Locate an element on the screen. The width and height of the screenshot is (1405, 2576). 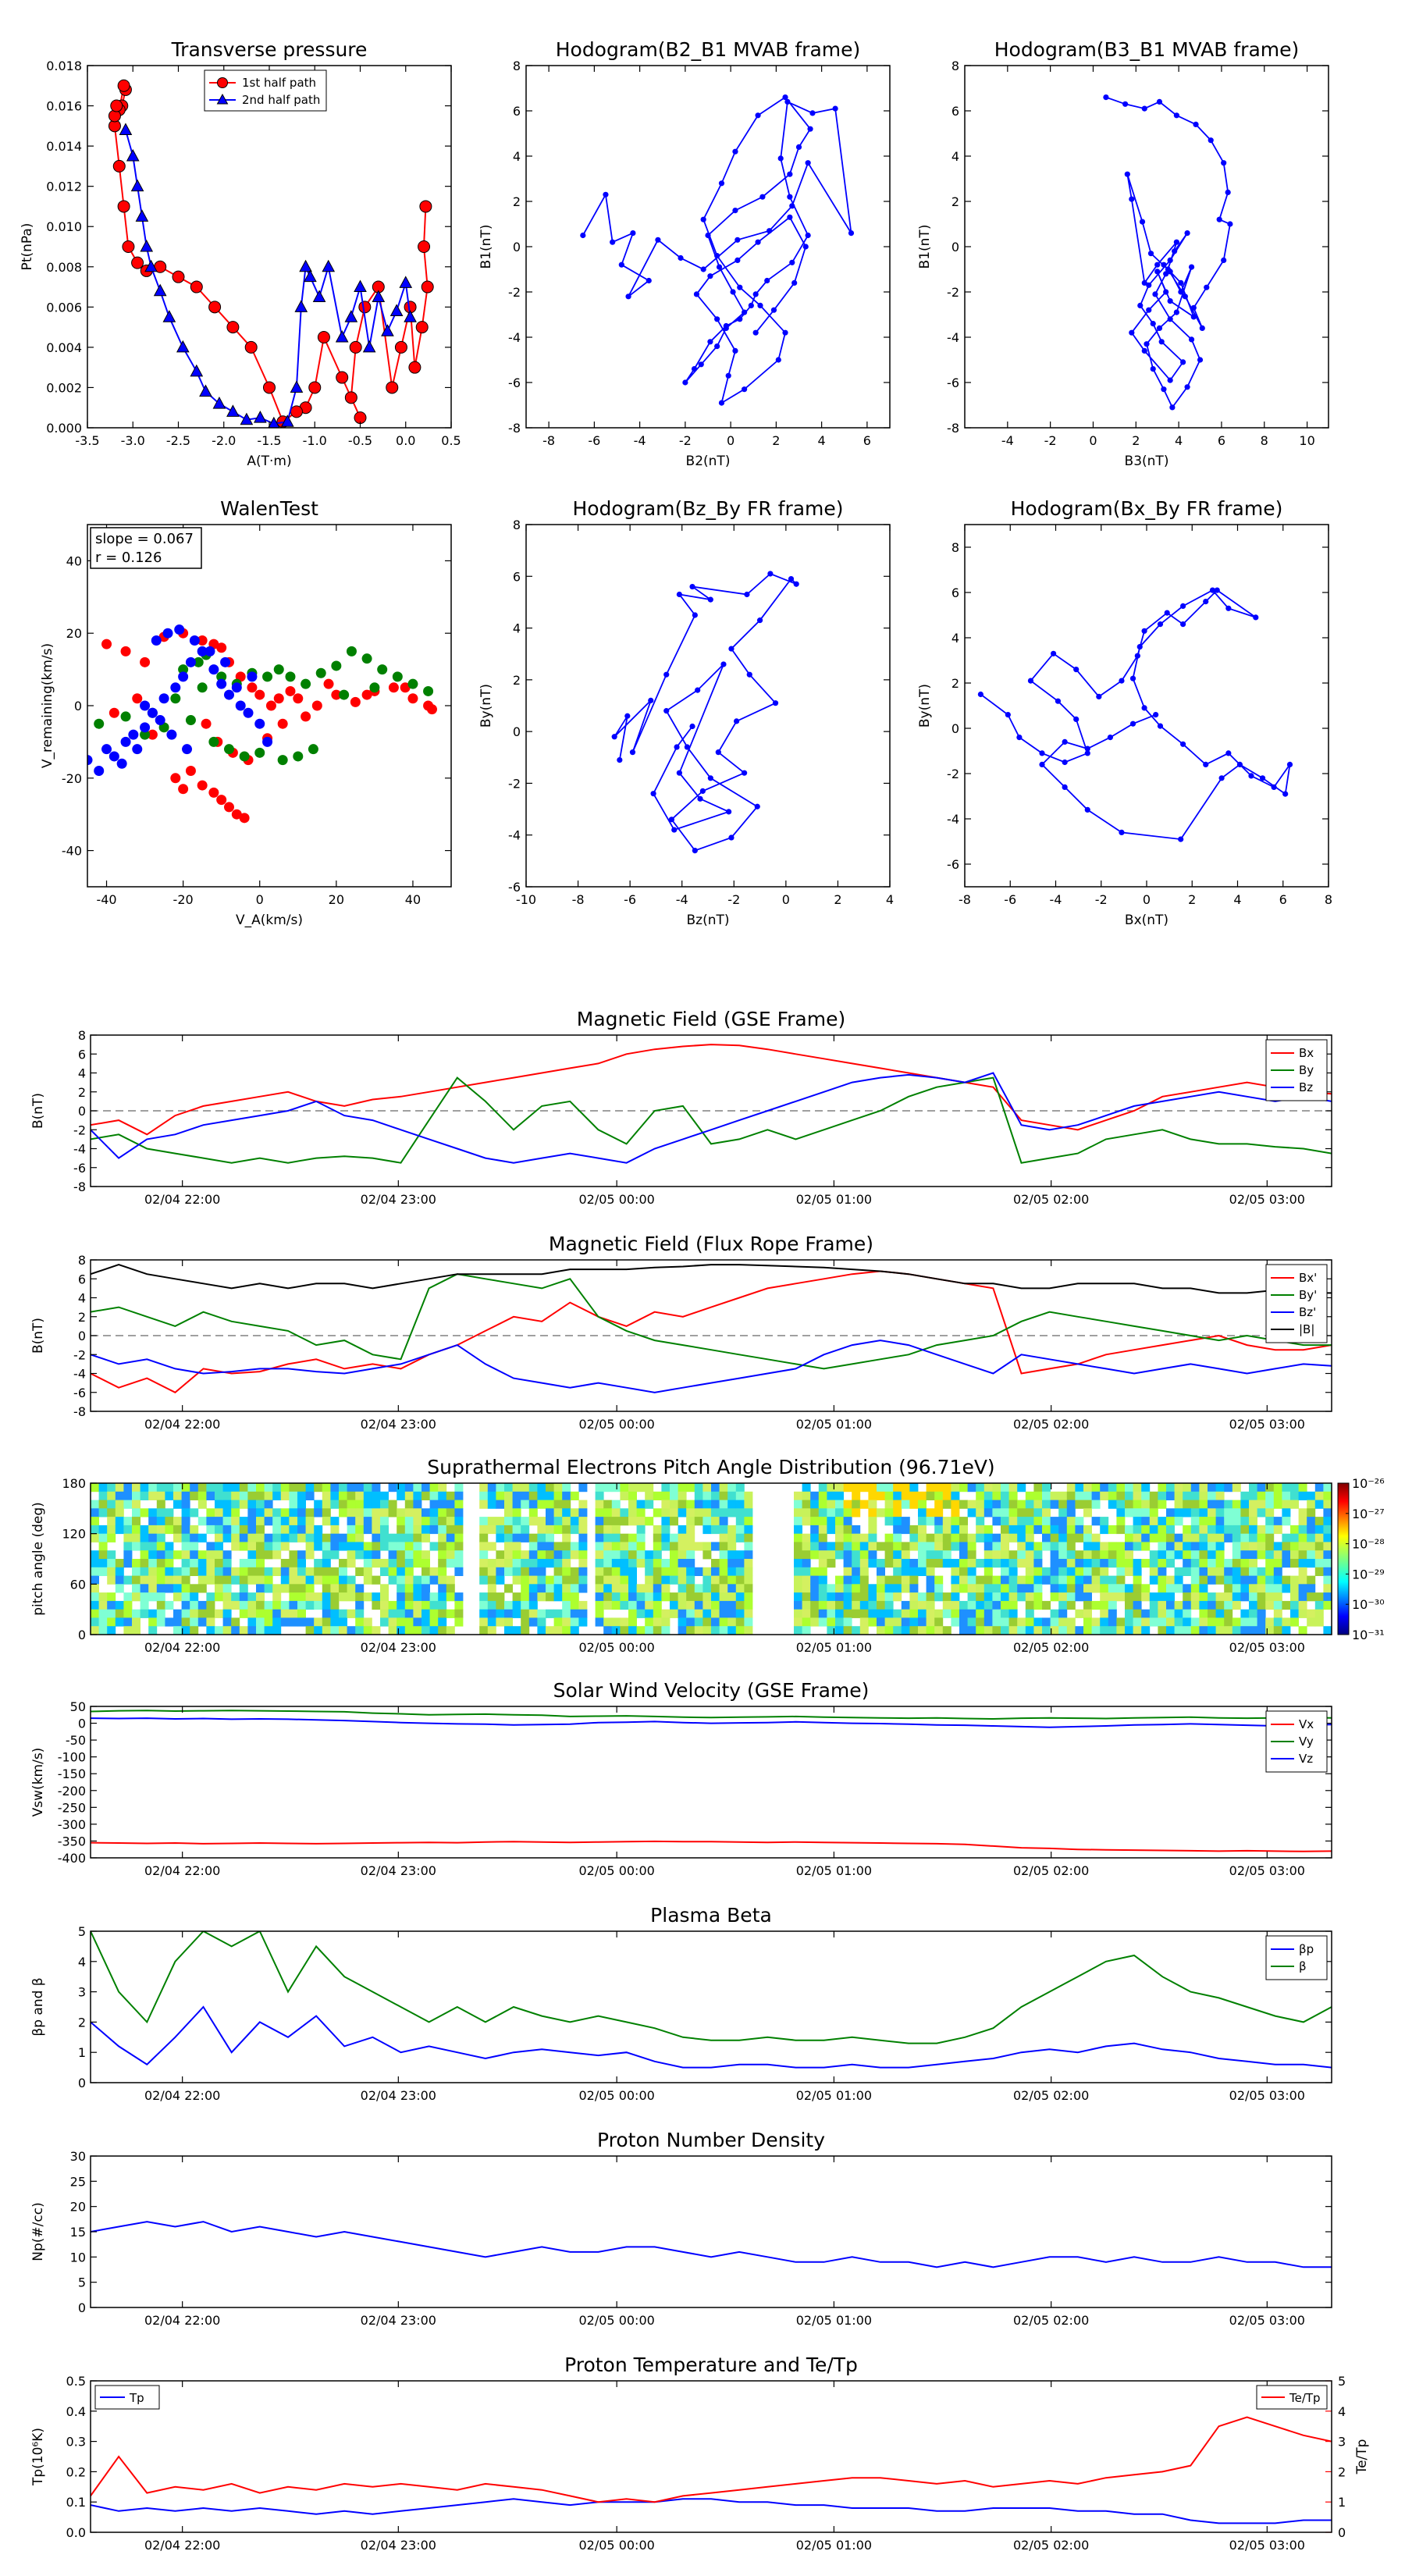
vsw-ytick-label: -200 is located at coordinates (72, 1791).